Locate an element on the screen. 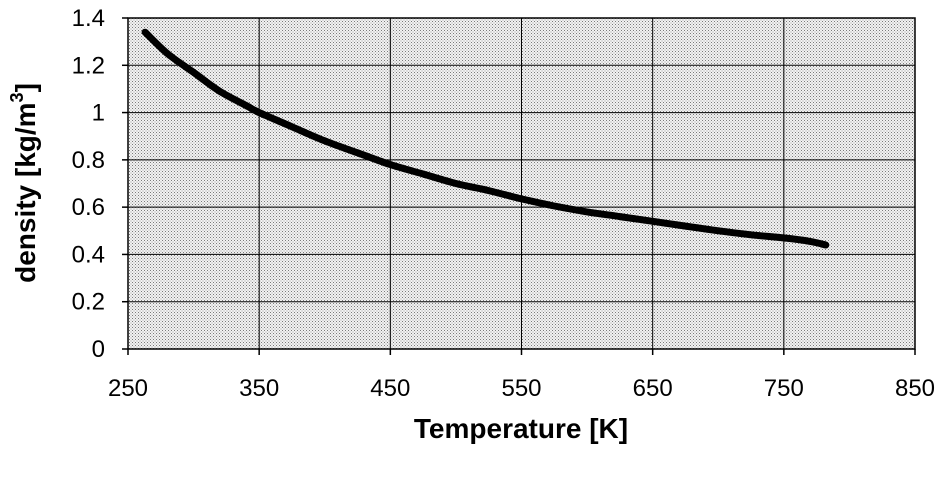 This screenshot has height=477, width=945. y-tick-label: 0 is located at coordinates (98, 349).